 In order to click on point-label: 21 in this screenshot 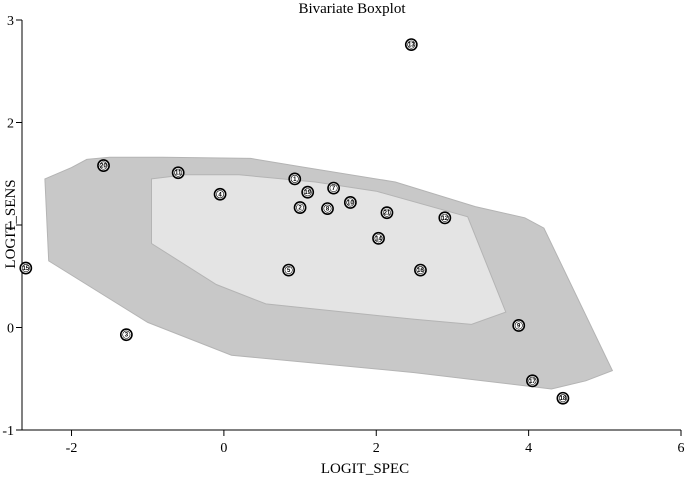, I will do `click(387, 214)`.